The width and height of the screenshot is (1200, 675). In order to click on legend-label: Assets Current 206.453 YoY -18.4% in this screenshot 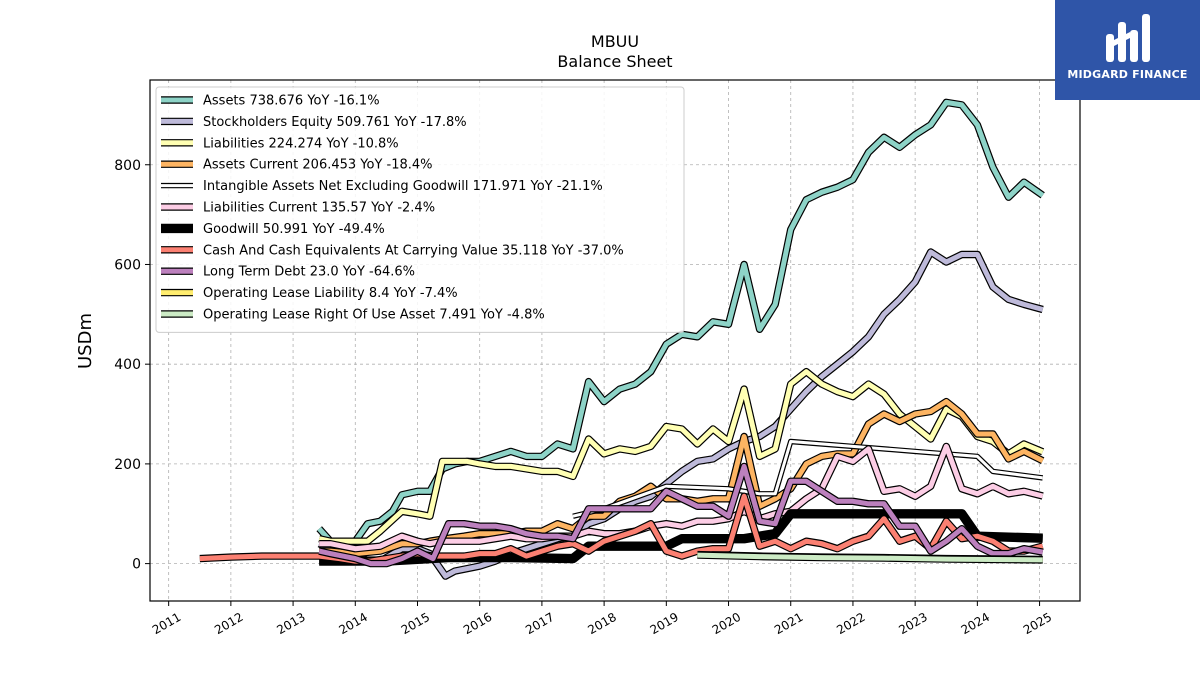, I will do `click(318, 165)`.